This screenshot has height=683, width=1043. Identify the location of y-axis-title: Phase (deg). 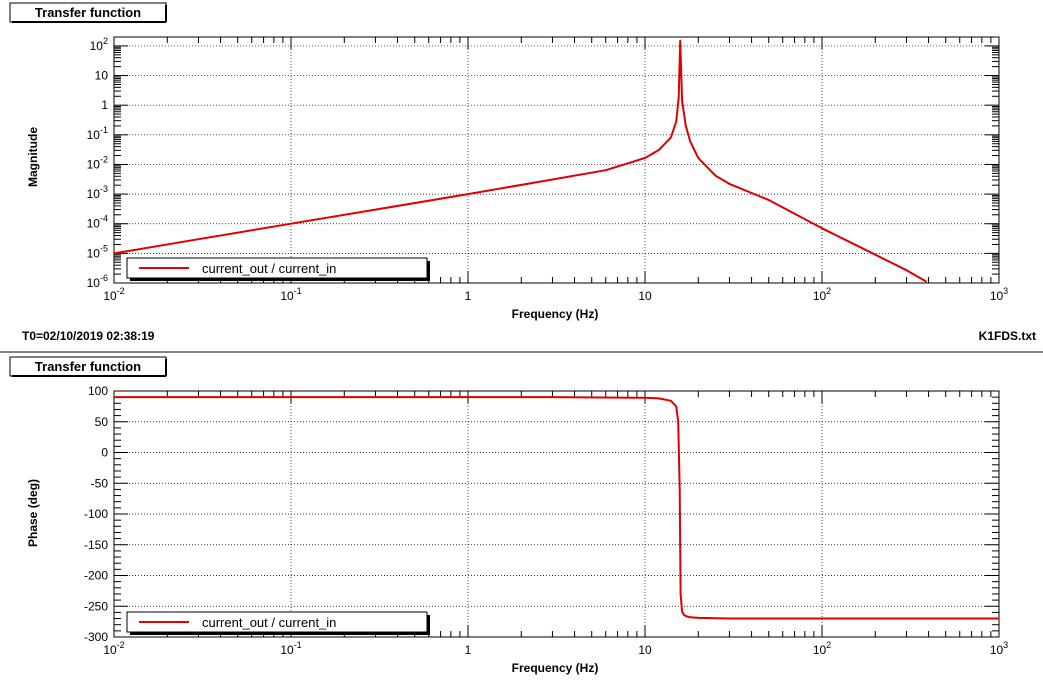
(33, 513).